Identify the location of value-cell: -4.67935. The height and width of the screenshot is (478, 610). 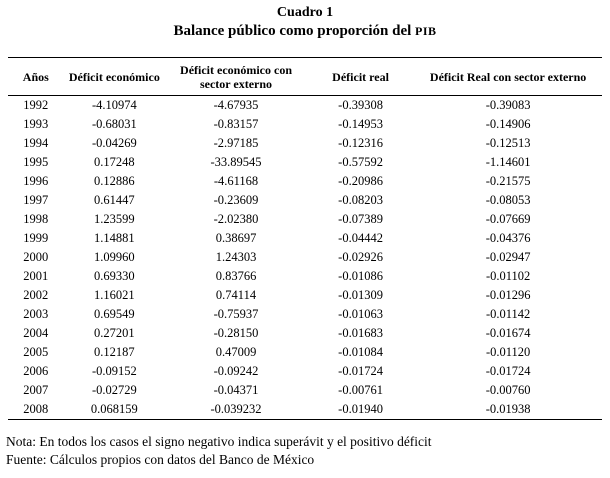
(236, 105).